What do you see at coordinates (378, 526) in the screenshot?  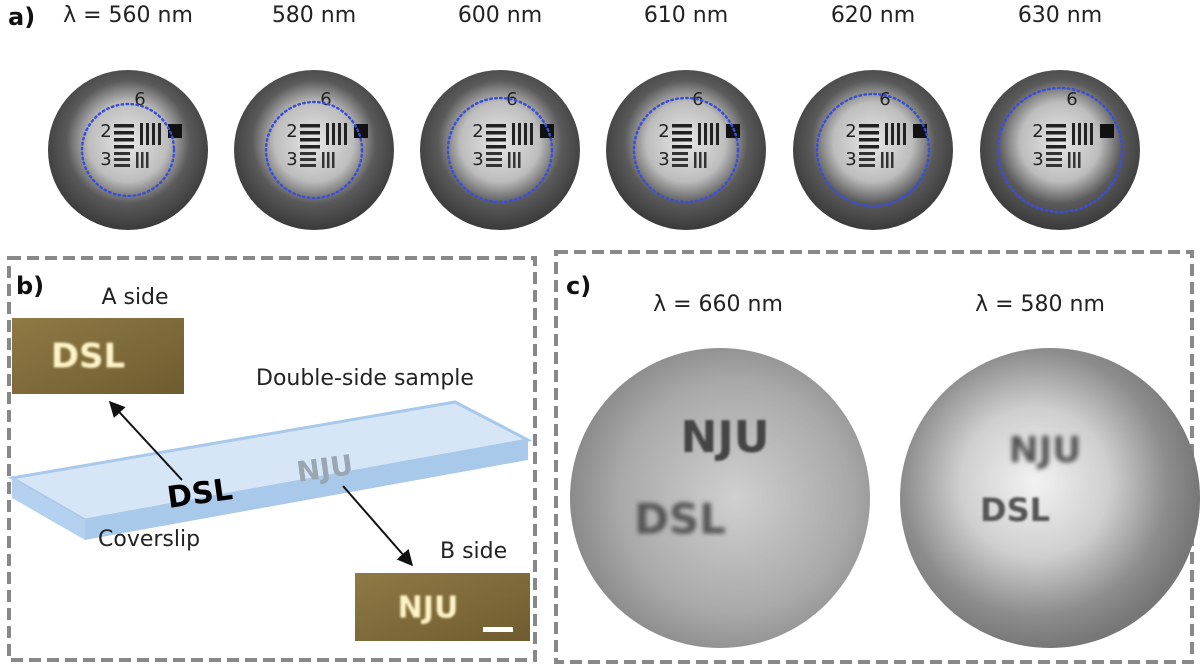 I see `arrow` at bounding box center [378, 526].